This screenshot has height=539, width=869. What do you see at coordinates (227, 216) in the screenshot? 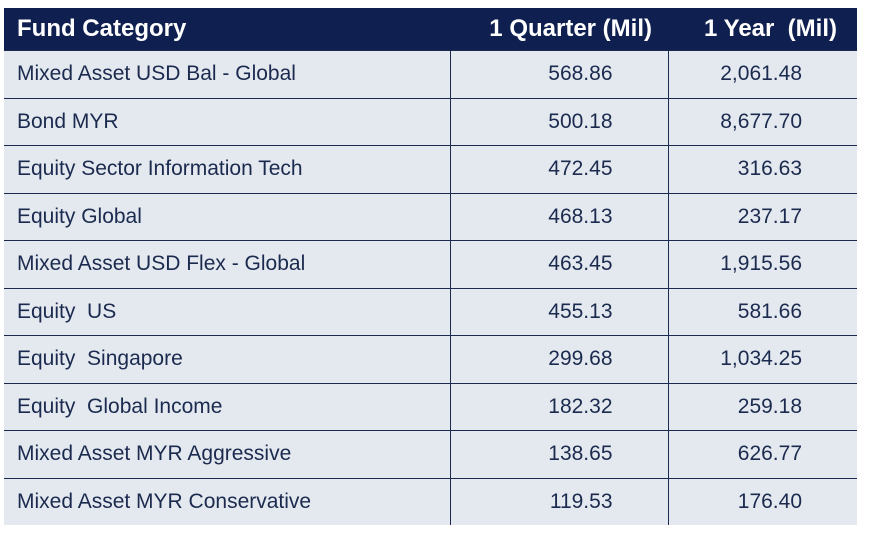
I see `category-cell: Equity Global` at bounding box center [227, 216].